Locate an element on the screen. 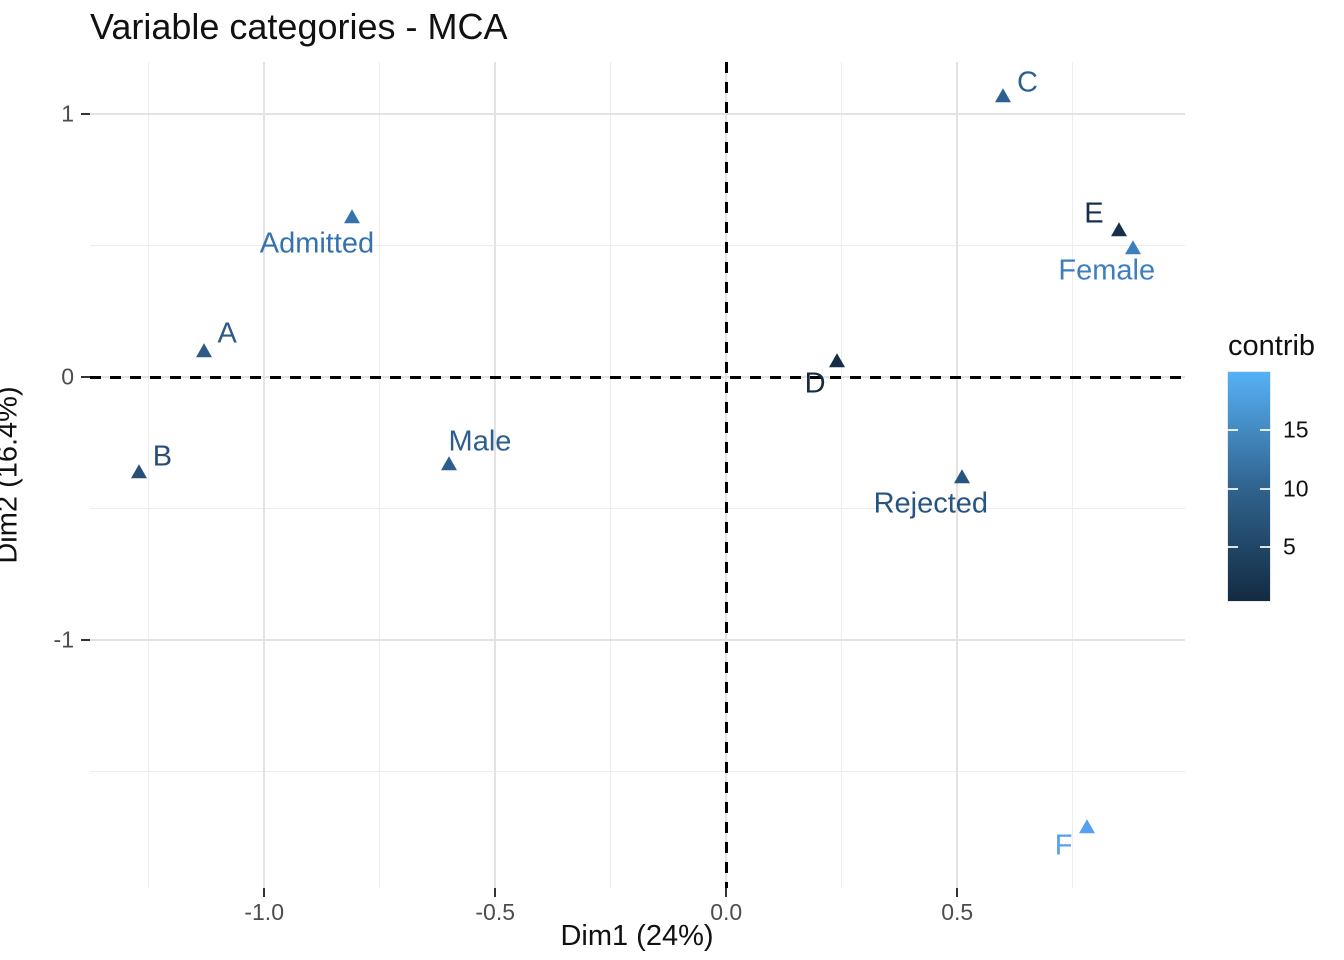 Image resolution: width=1344 pixels, height=960 pixels. x-axis-tick-label: -1.0 is located at coordinates (264, 912).